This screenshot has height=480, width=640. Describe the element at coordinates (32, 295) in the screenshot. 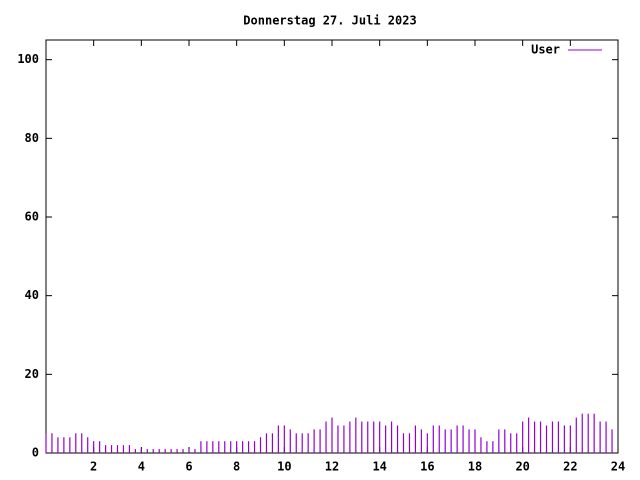

I see `y-tick-label: 40` at that location.